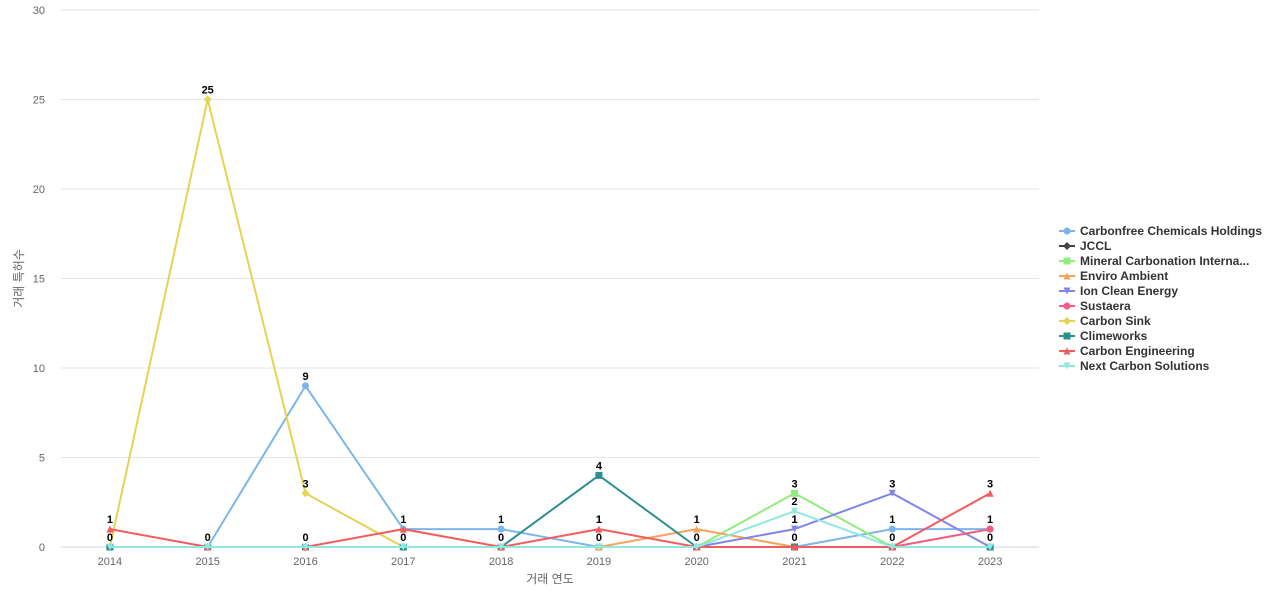 The image size is (1280, 600). Describe the element at coordinates (550, 579) in the screenshot. I see `x-axis-title: 거래 연도` at that location.